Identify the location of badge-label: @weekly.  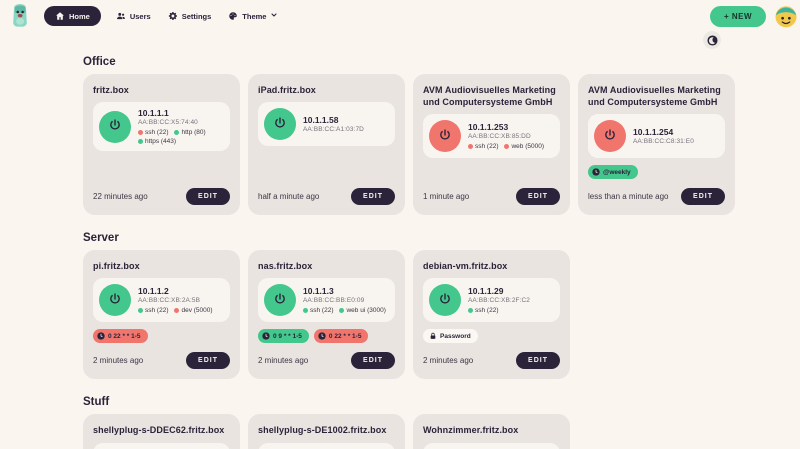
(617, 172).